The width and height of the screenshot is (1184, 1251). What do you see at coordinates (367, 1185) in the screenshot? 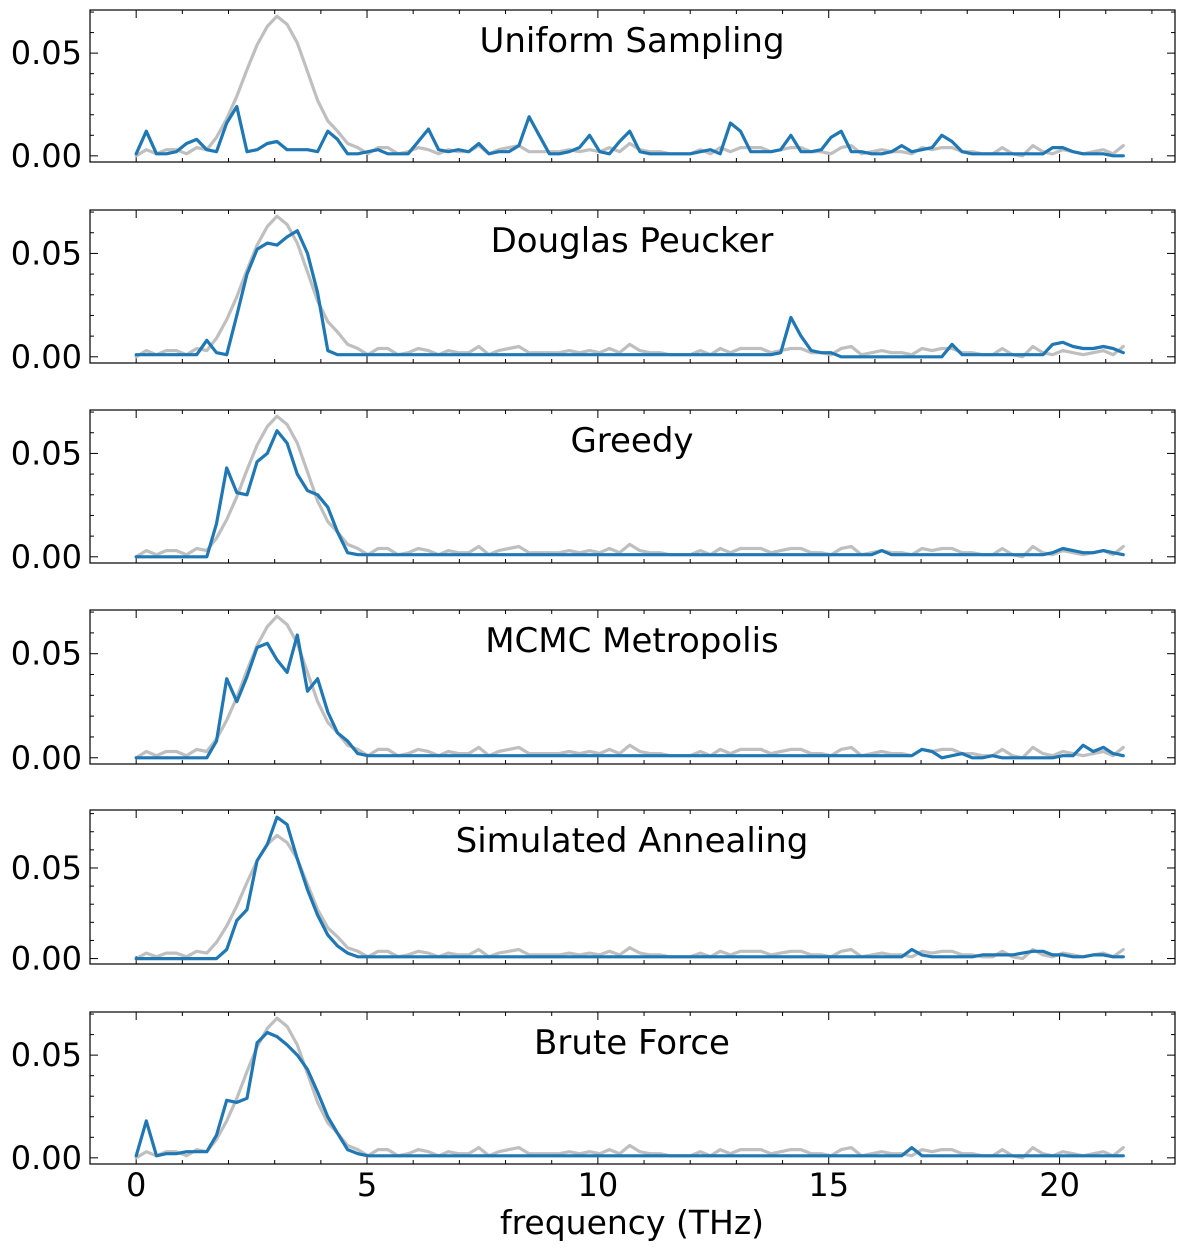
I see `x-tick-label: 5` at bounding box center [367, 1185].